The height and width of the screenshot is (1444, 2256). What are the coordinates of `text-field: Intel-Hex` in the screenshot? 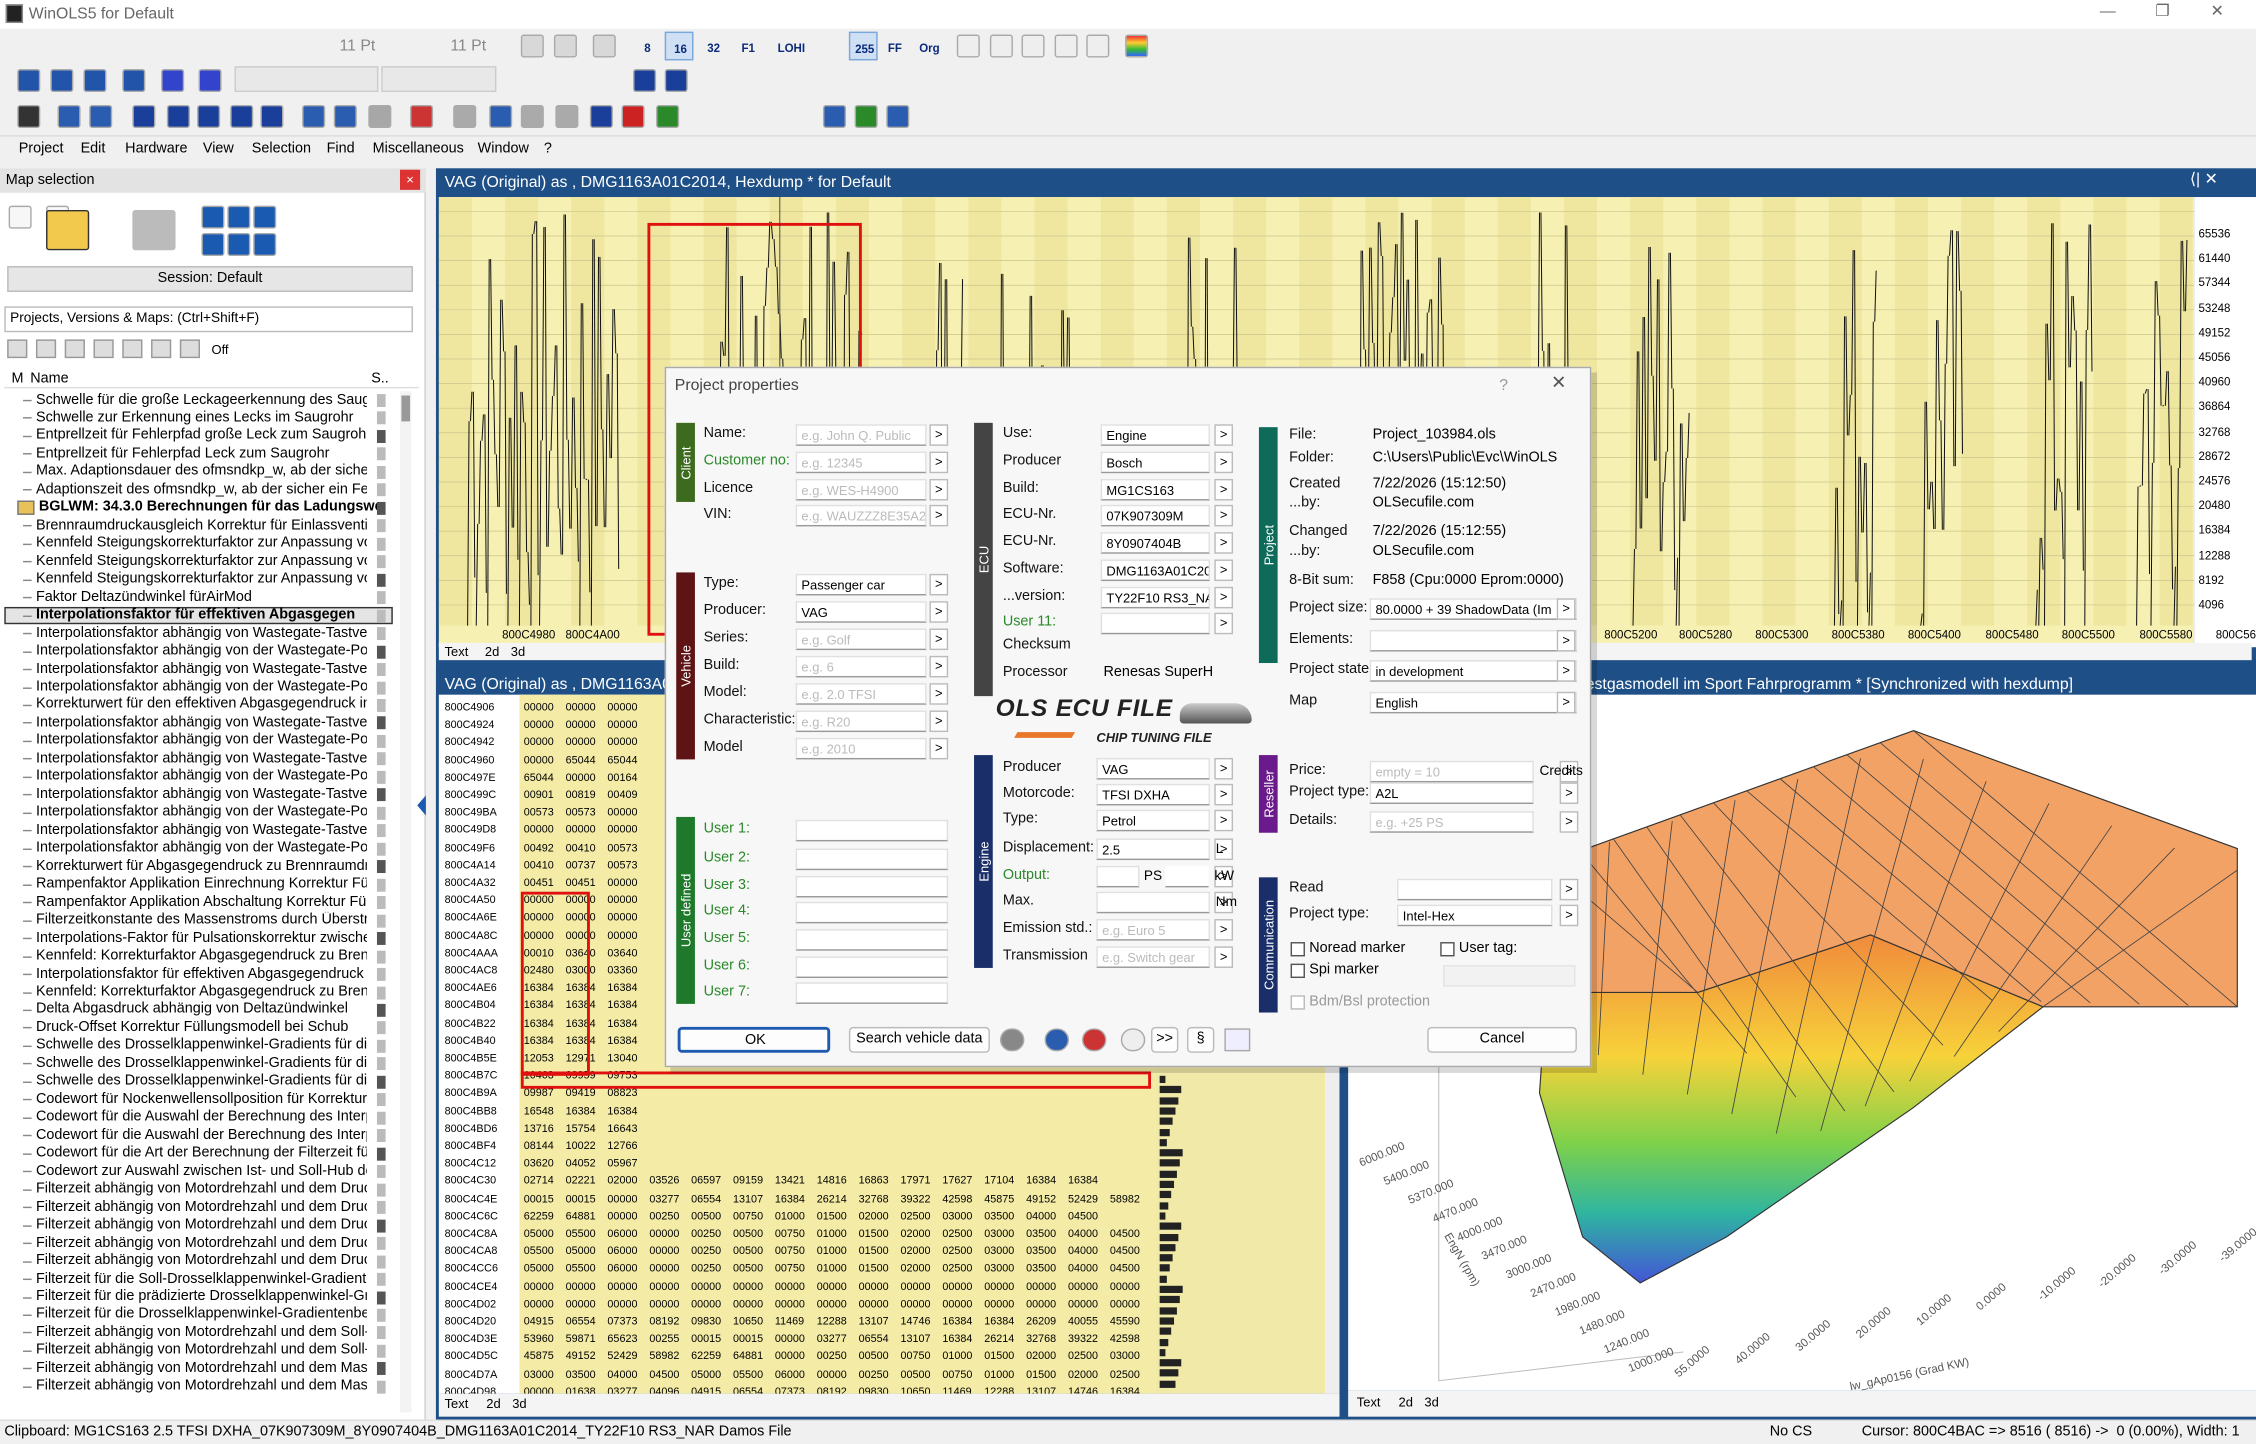 It's located at (1475, 915).